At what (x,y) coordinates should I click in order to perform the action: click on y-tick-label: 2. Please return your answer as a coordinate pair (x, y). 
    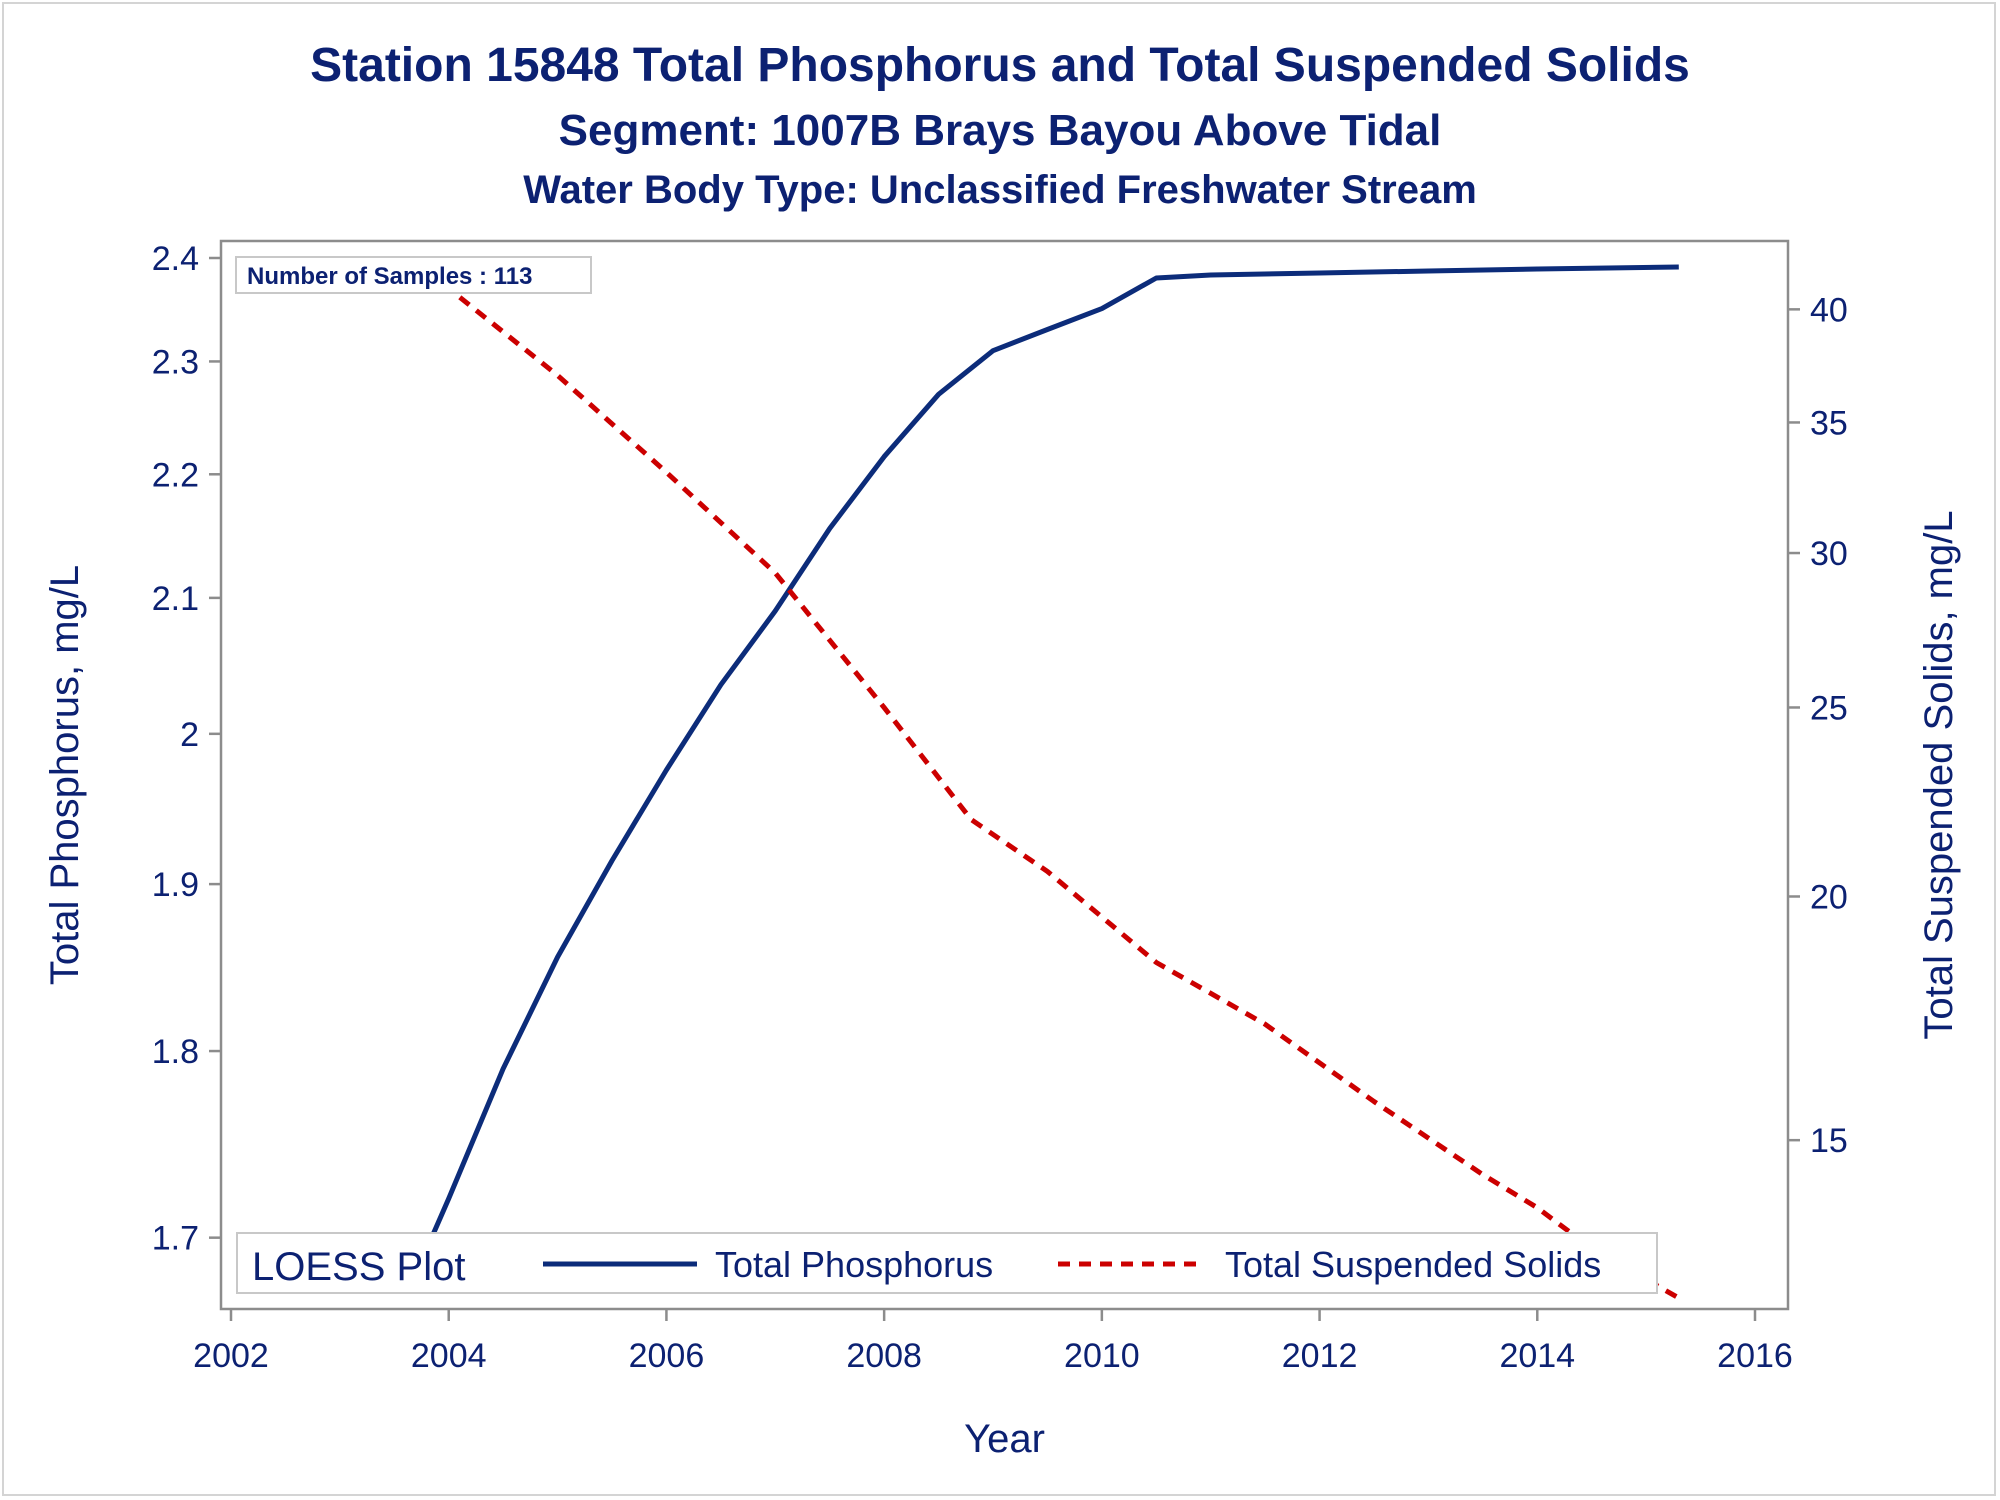
    Looking at the image, I should click on (189, 735).